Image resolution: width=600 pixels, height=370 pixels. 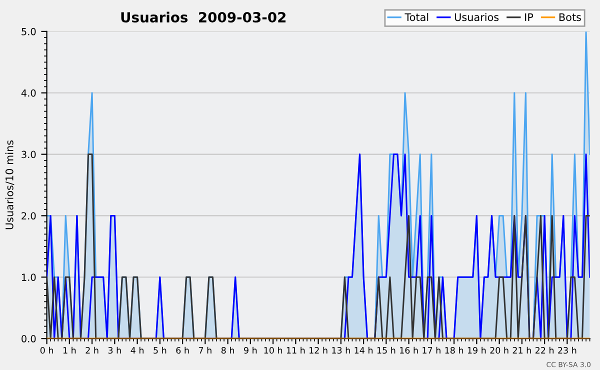 I want to click on x-tick-label: 7 h, so click(x=205, y=350).